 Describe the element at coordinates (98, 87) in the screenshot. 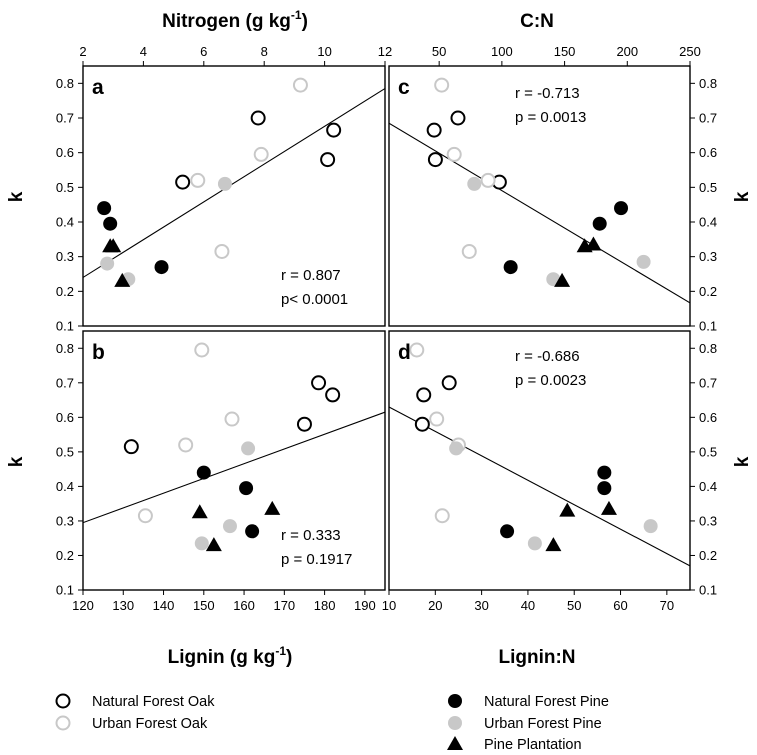

I see `panel-letter: a` at that location.